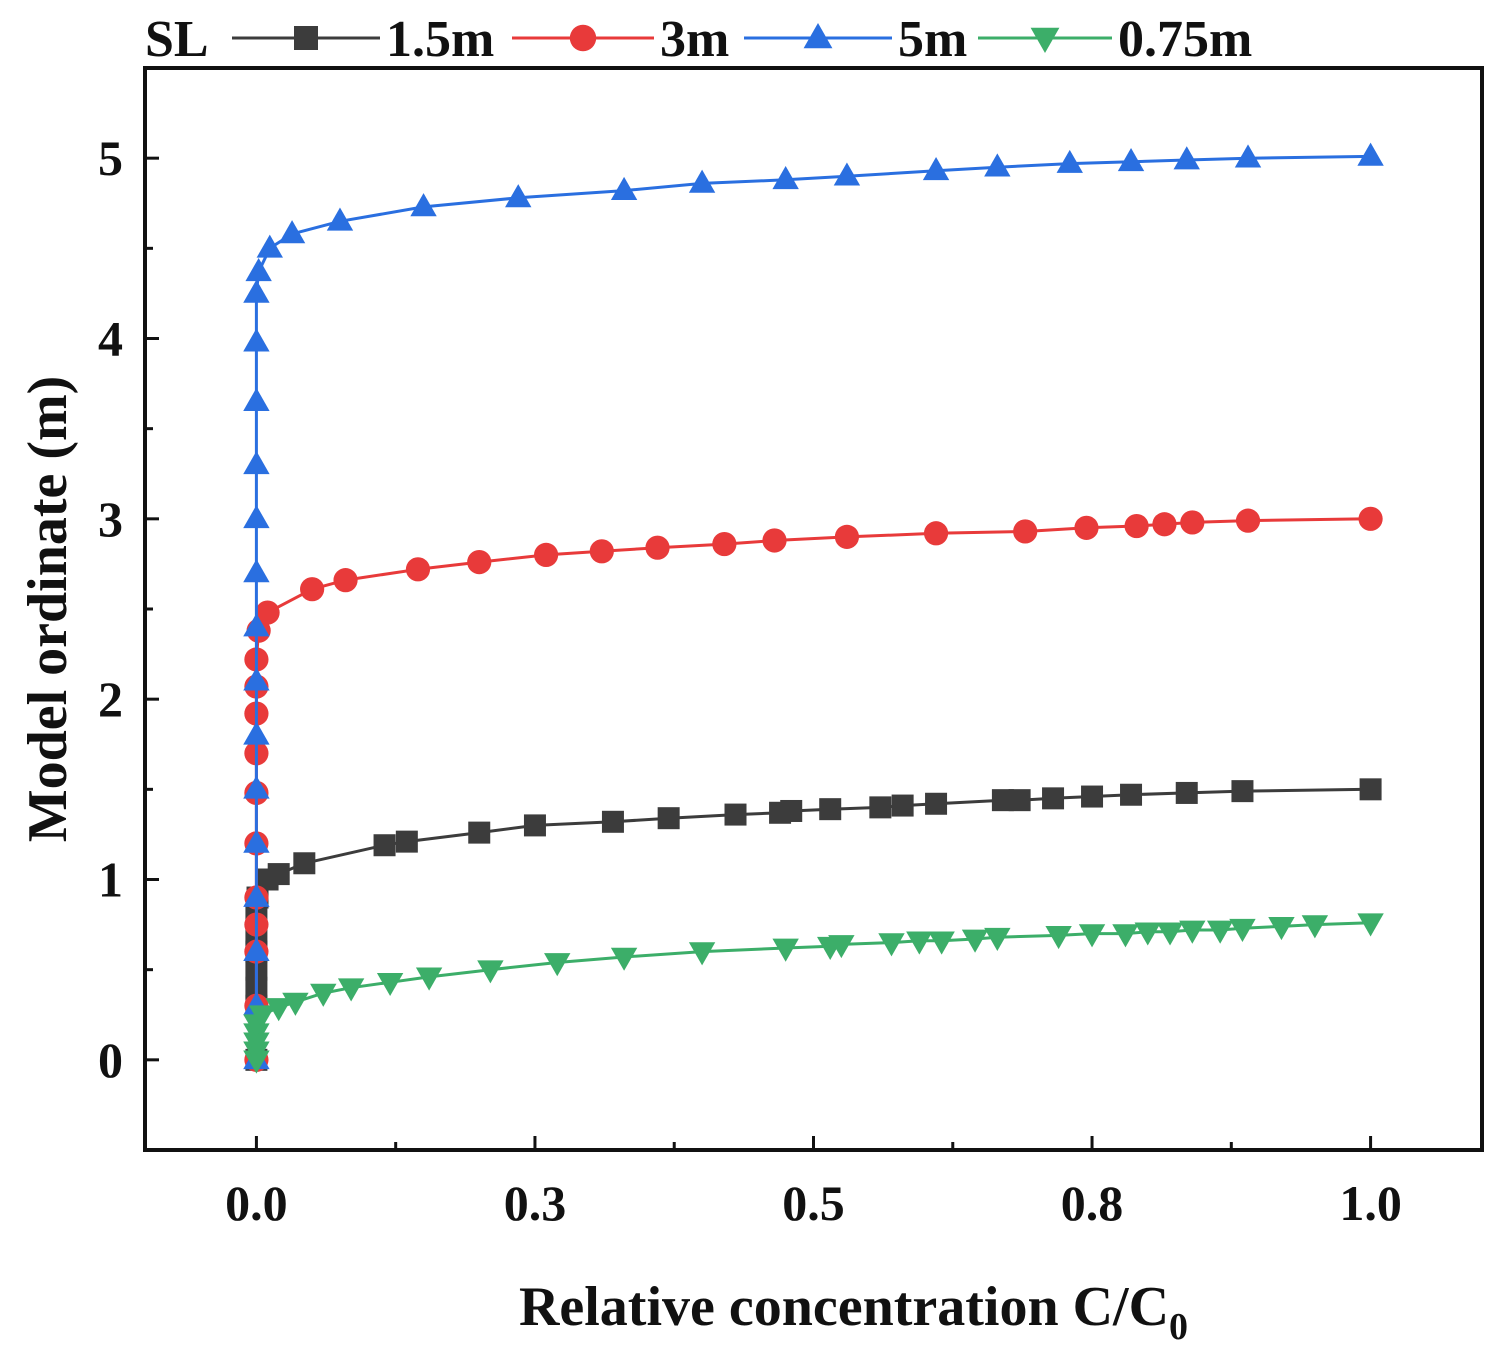  What do you see at coordinates (535, 1203) in the screenshot?
I see `x-tick-label: 0.3` at bounding box center [535, 1203].